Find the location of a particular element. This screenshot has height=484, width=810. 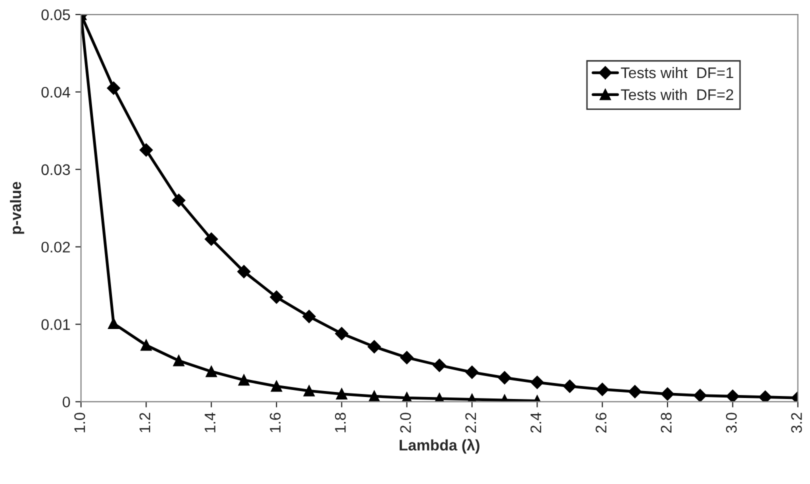

x-tick-label: 1.4 is located at coordinates (210, 422).